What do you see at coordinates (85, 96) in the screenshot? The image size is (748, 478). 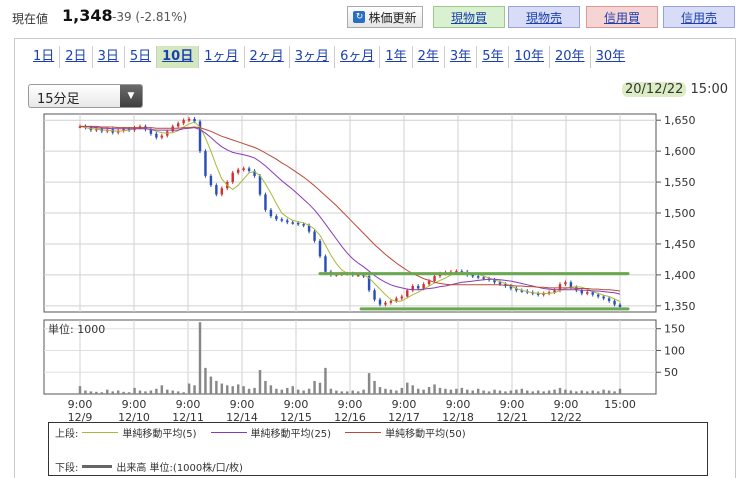 I see `interval-select: 15分足 ▼` at bounding box center [85, 96].